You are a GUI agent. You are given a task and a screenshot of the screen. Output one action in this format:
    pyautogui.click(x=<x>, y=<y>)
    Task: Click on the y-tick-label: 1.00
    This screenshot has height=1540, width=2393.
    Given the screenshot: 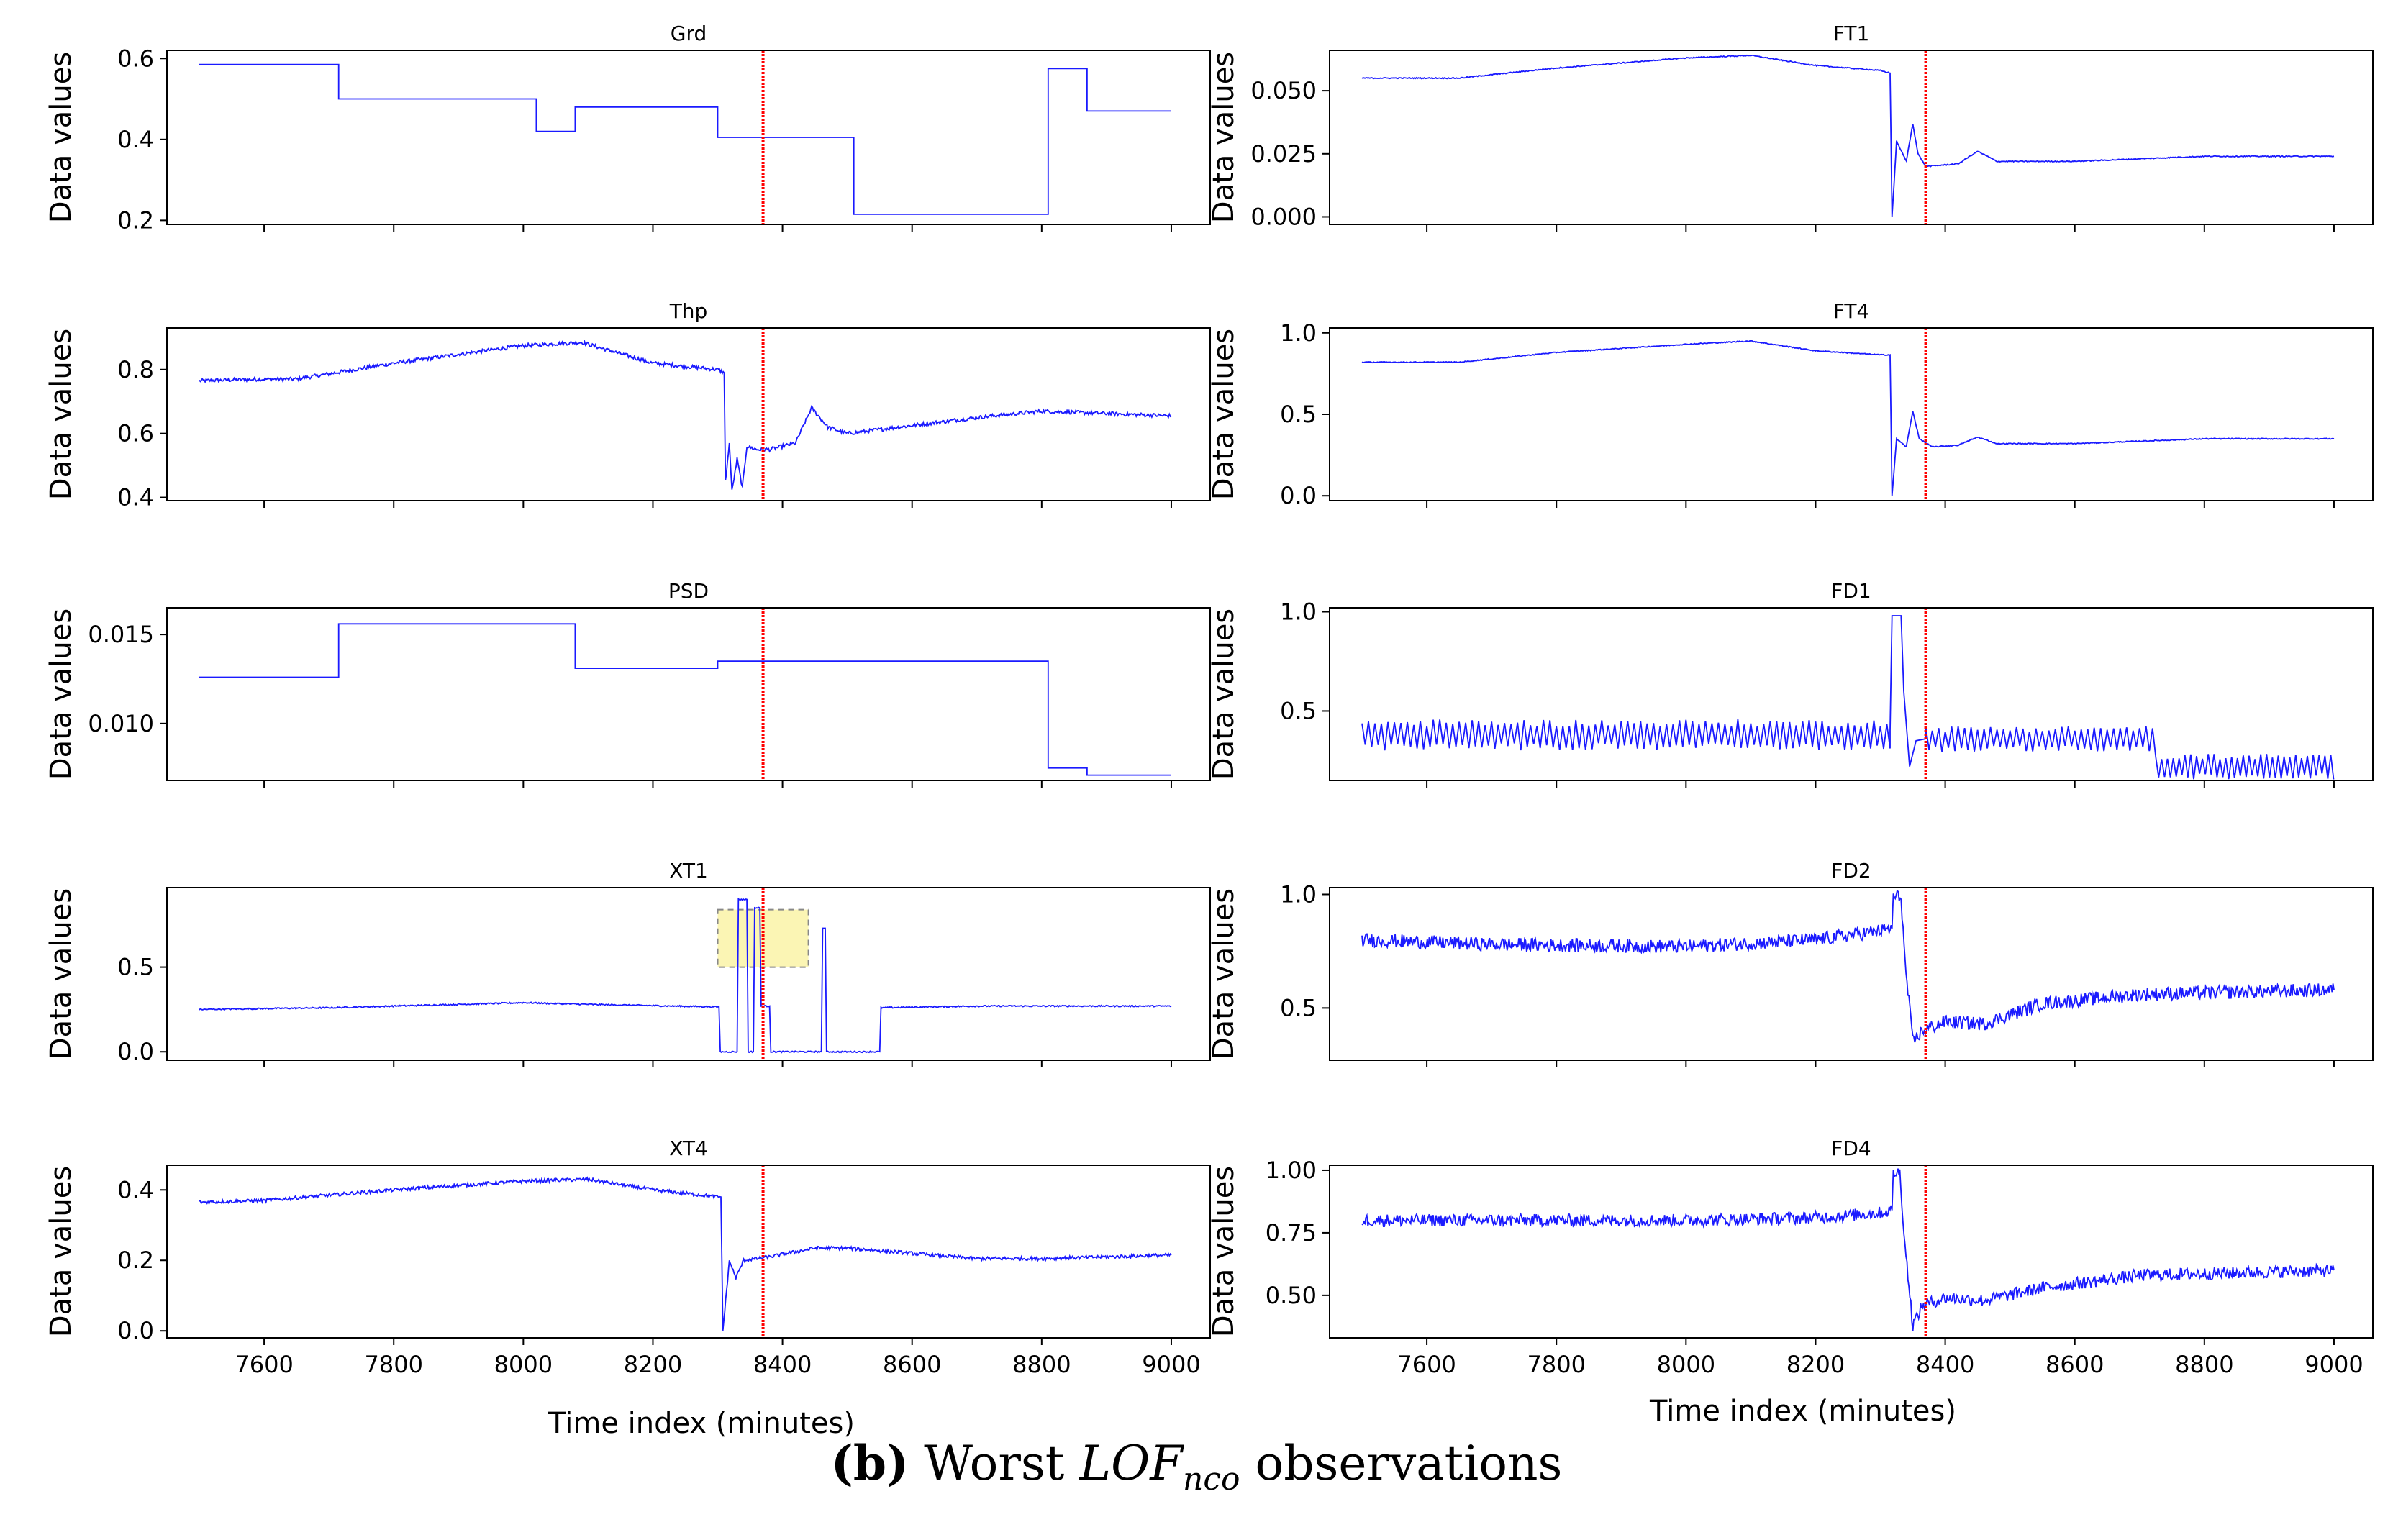 What is the action you would take?
    pyautogui.click(x=1291, y=1171)
    